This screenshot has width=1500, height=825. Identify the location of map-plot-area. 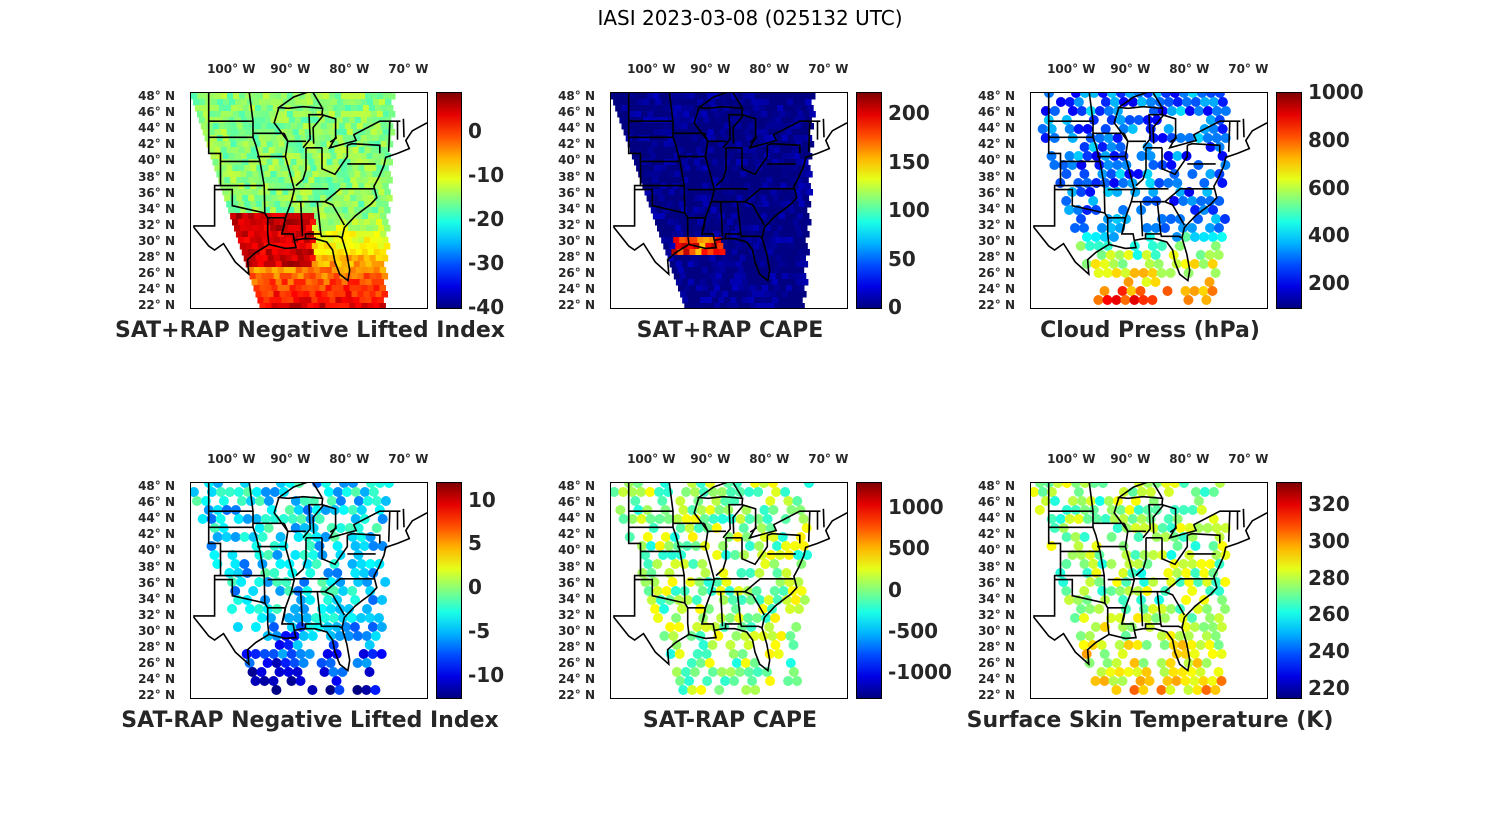
(1149, 200).